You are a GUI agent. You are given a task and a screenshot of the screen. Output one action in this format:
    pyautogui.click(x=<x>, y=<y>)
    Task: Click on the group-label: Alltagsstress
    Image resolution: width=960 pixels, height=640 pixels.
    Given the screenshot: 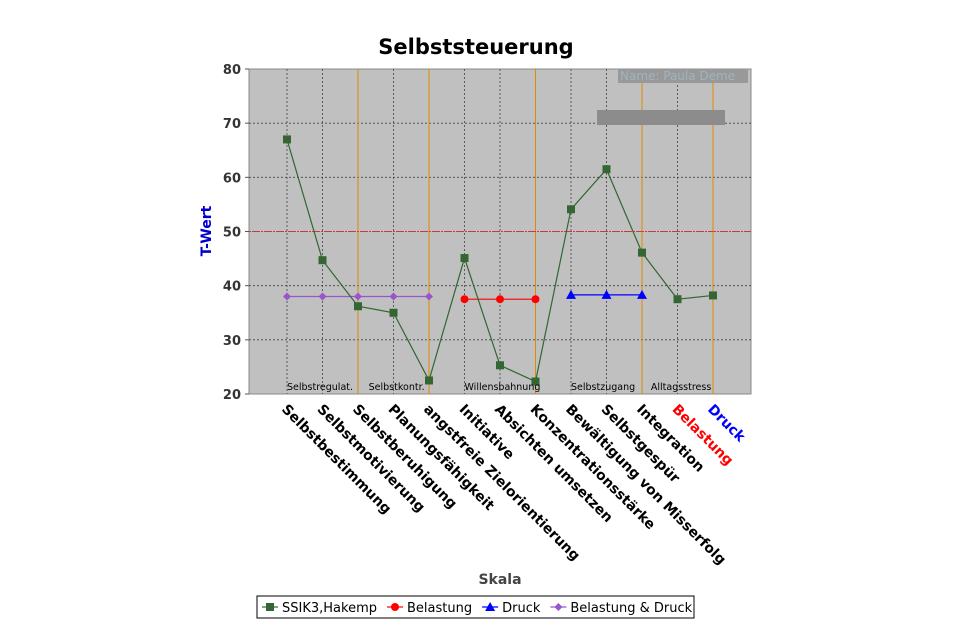 What is the action you would take?
    pyautogui.click(x=681, y=387)
    